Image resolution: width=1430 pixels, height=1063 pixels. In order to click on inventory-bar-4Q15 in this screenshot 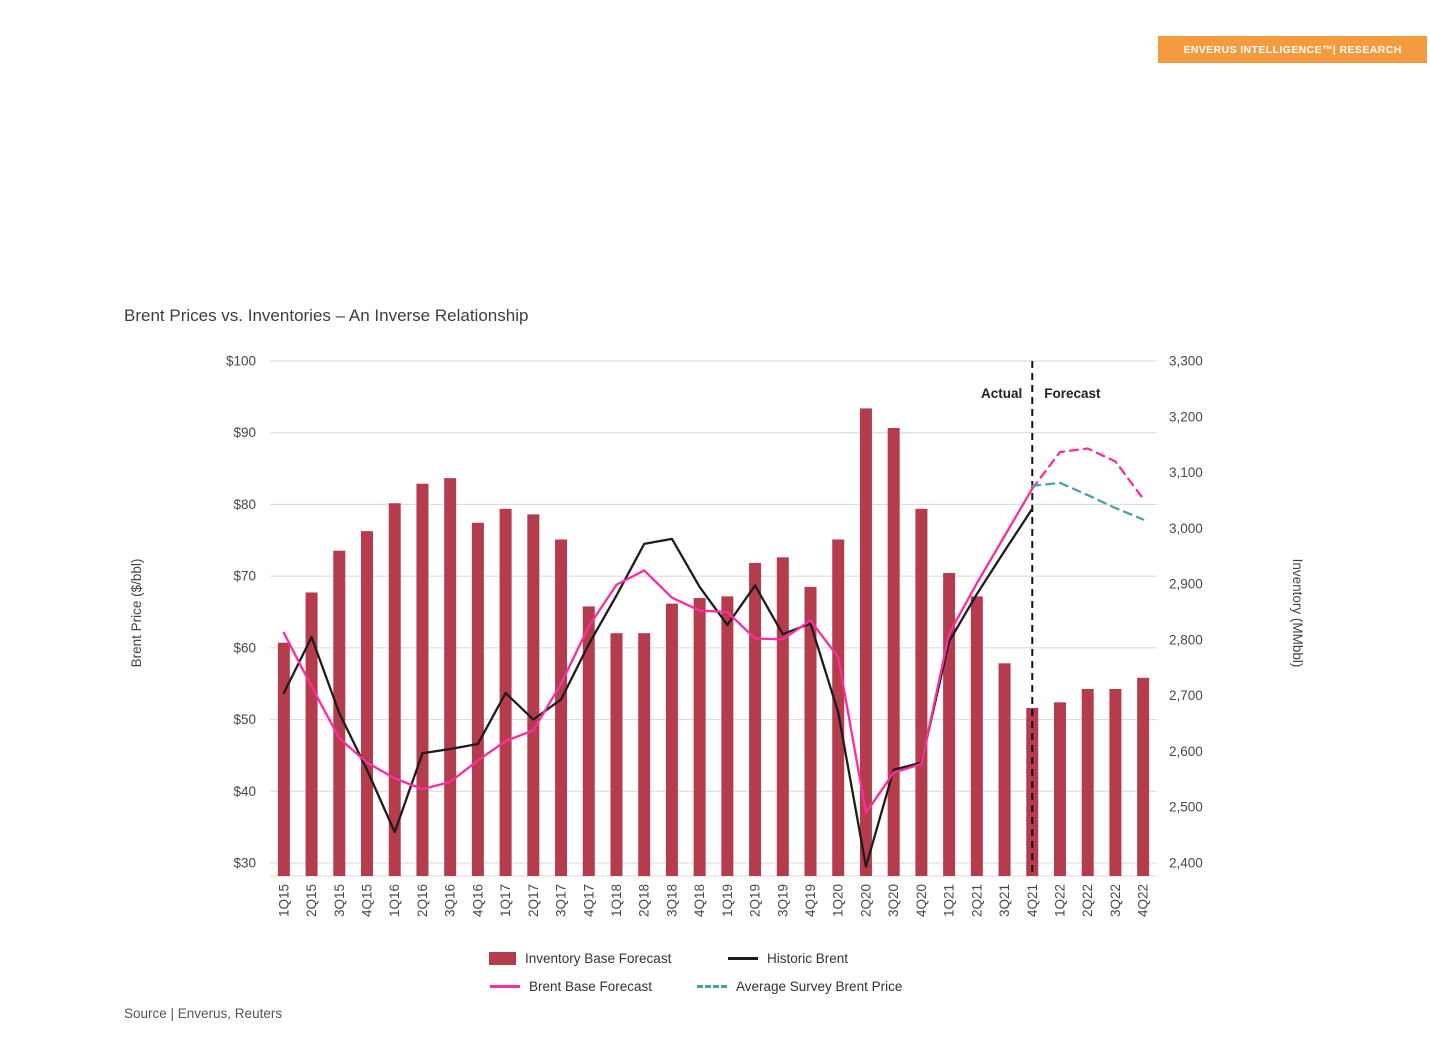, I will do `click(367, 703)`.